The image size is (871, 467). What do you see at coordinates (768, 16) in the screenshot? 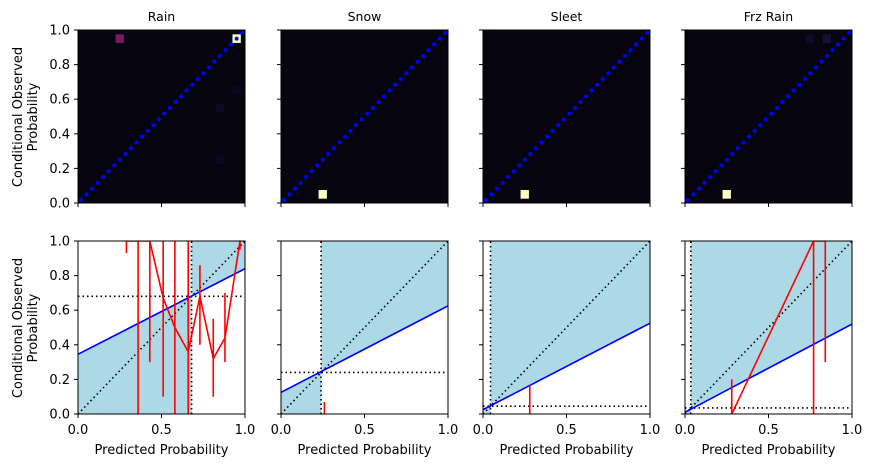
I see `panel-title: Frz Rain` at bounding box center [768, 16].